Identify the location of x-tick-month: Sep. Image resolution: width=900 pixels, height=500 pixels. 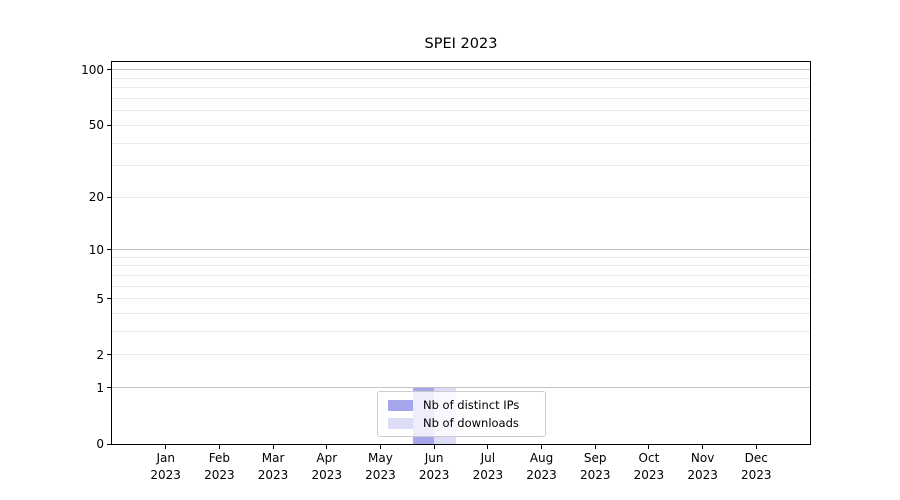
(595, 458).